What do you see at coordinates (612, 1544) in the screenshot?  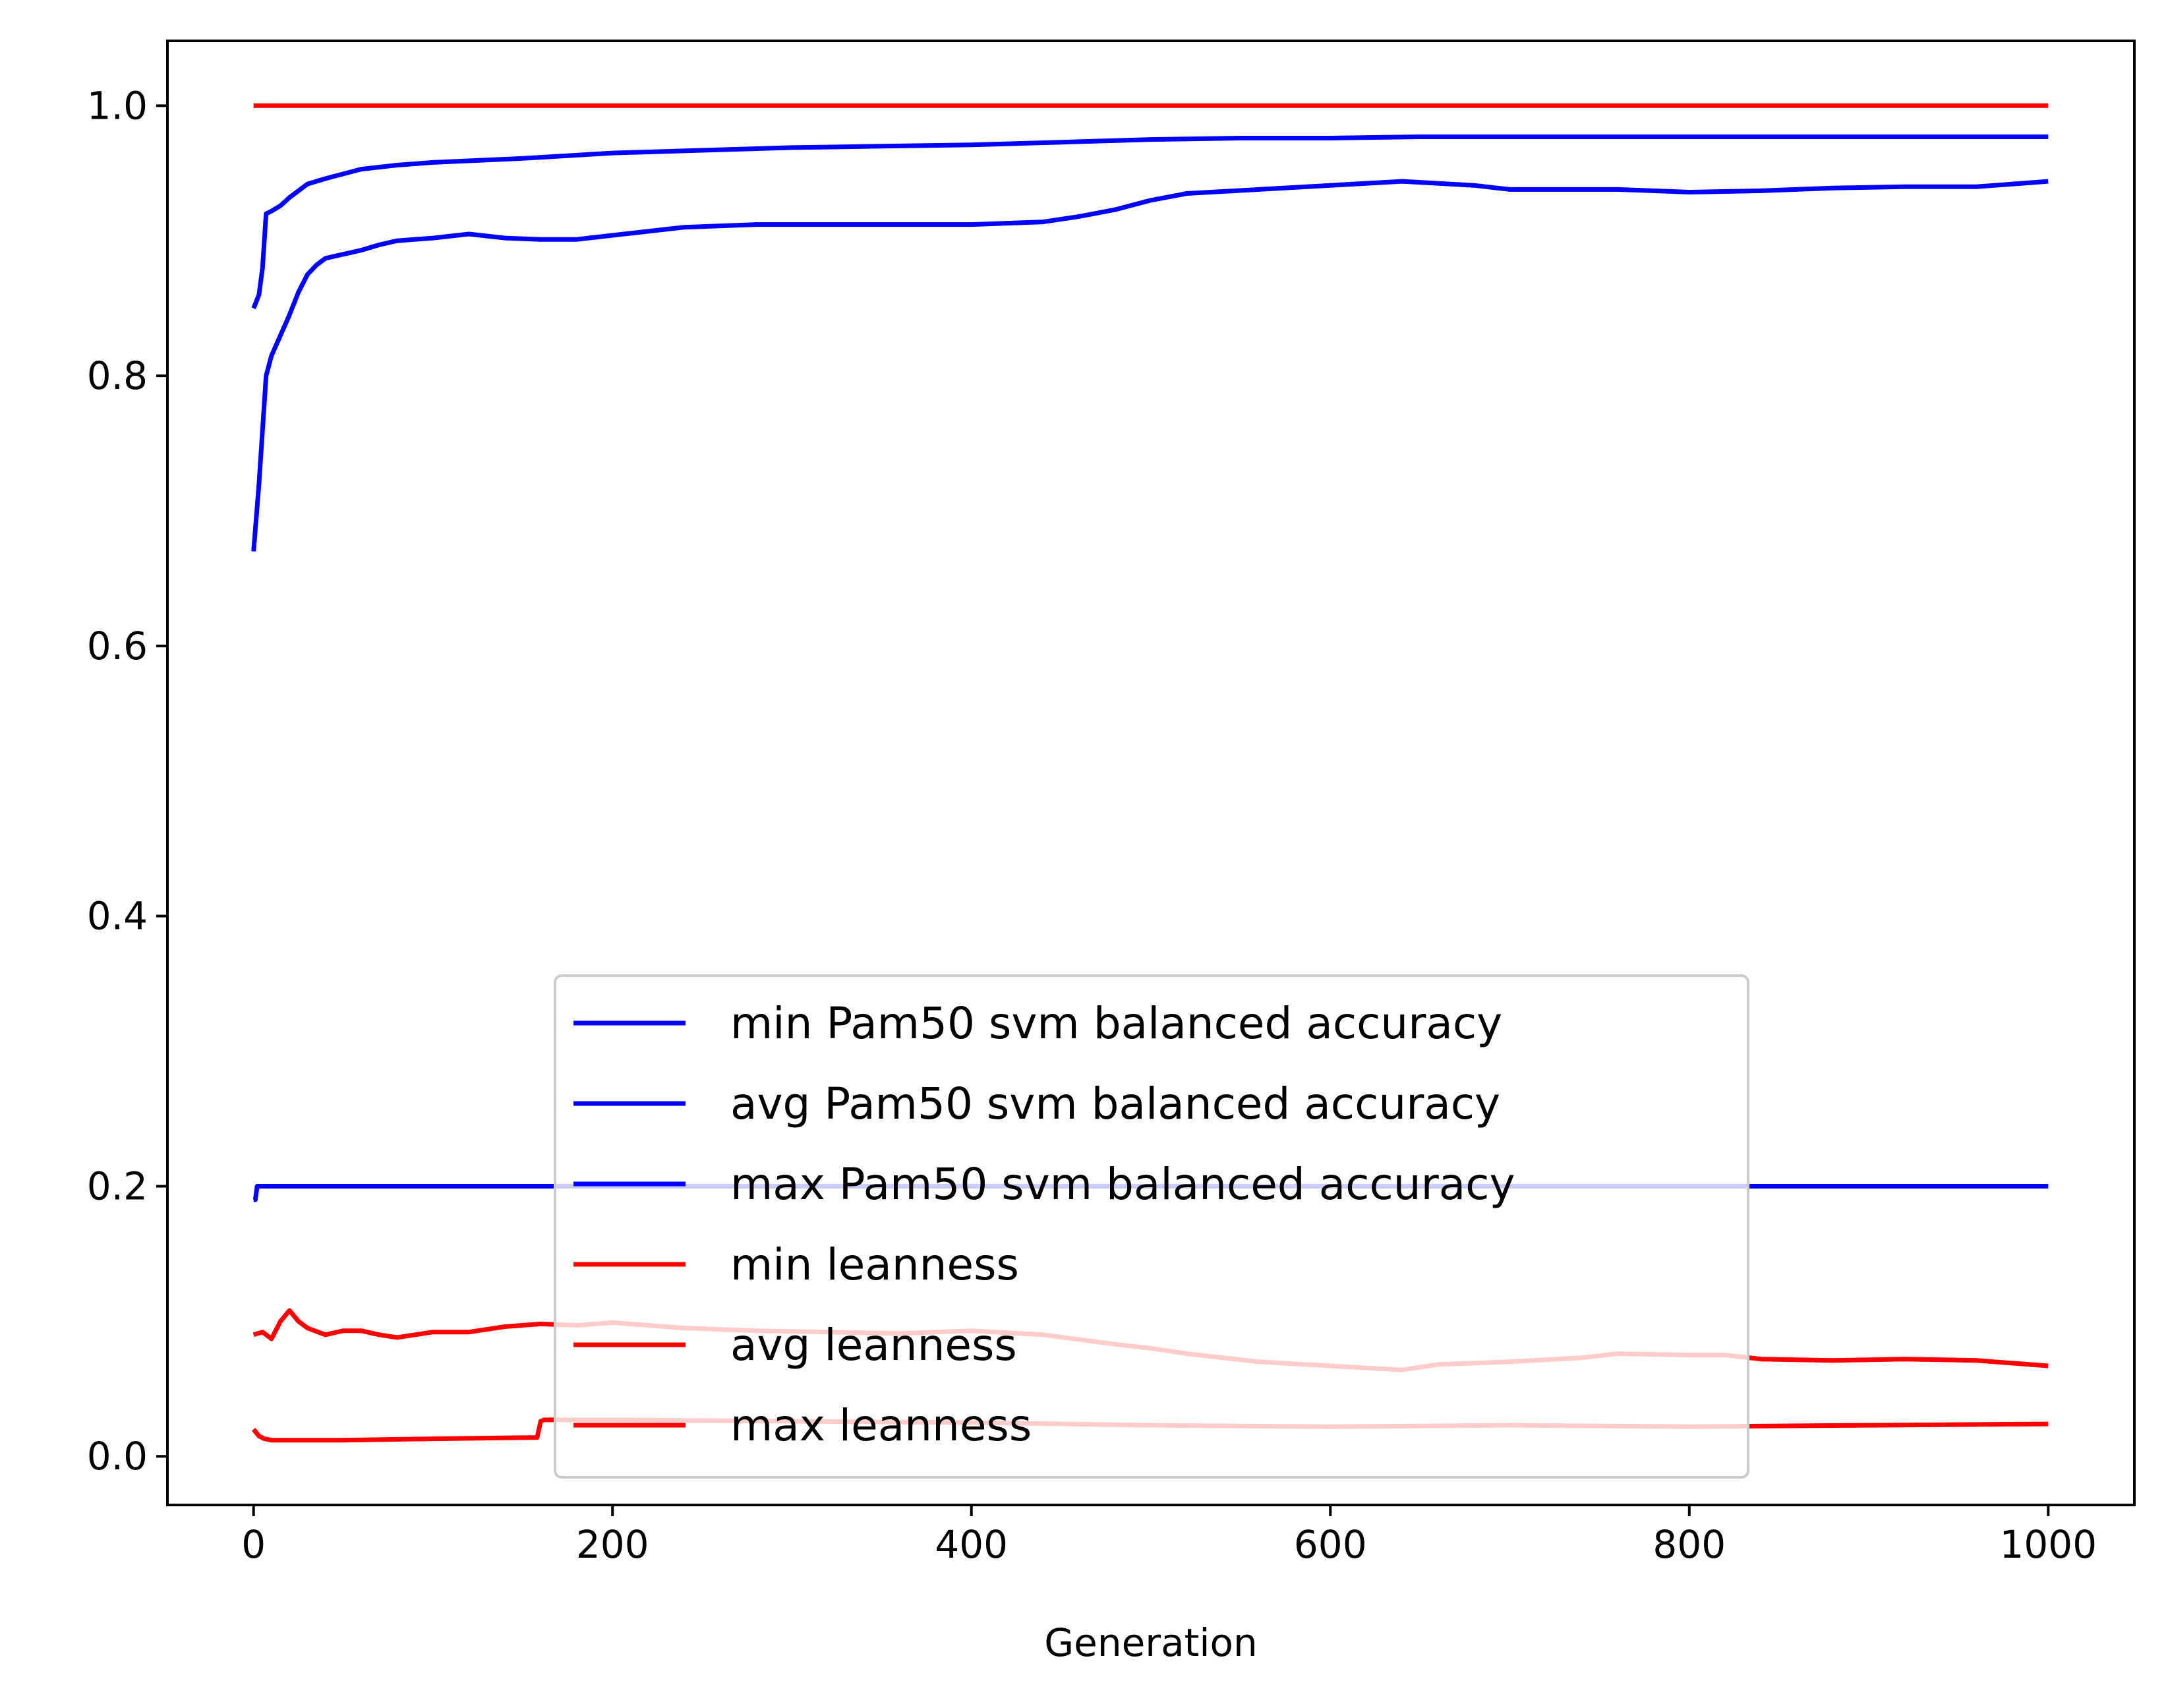 I see `x-tick-label: 200` at bounding box center [612, 1544].